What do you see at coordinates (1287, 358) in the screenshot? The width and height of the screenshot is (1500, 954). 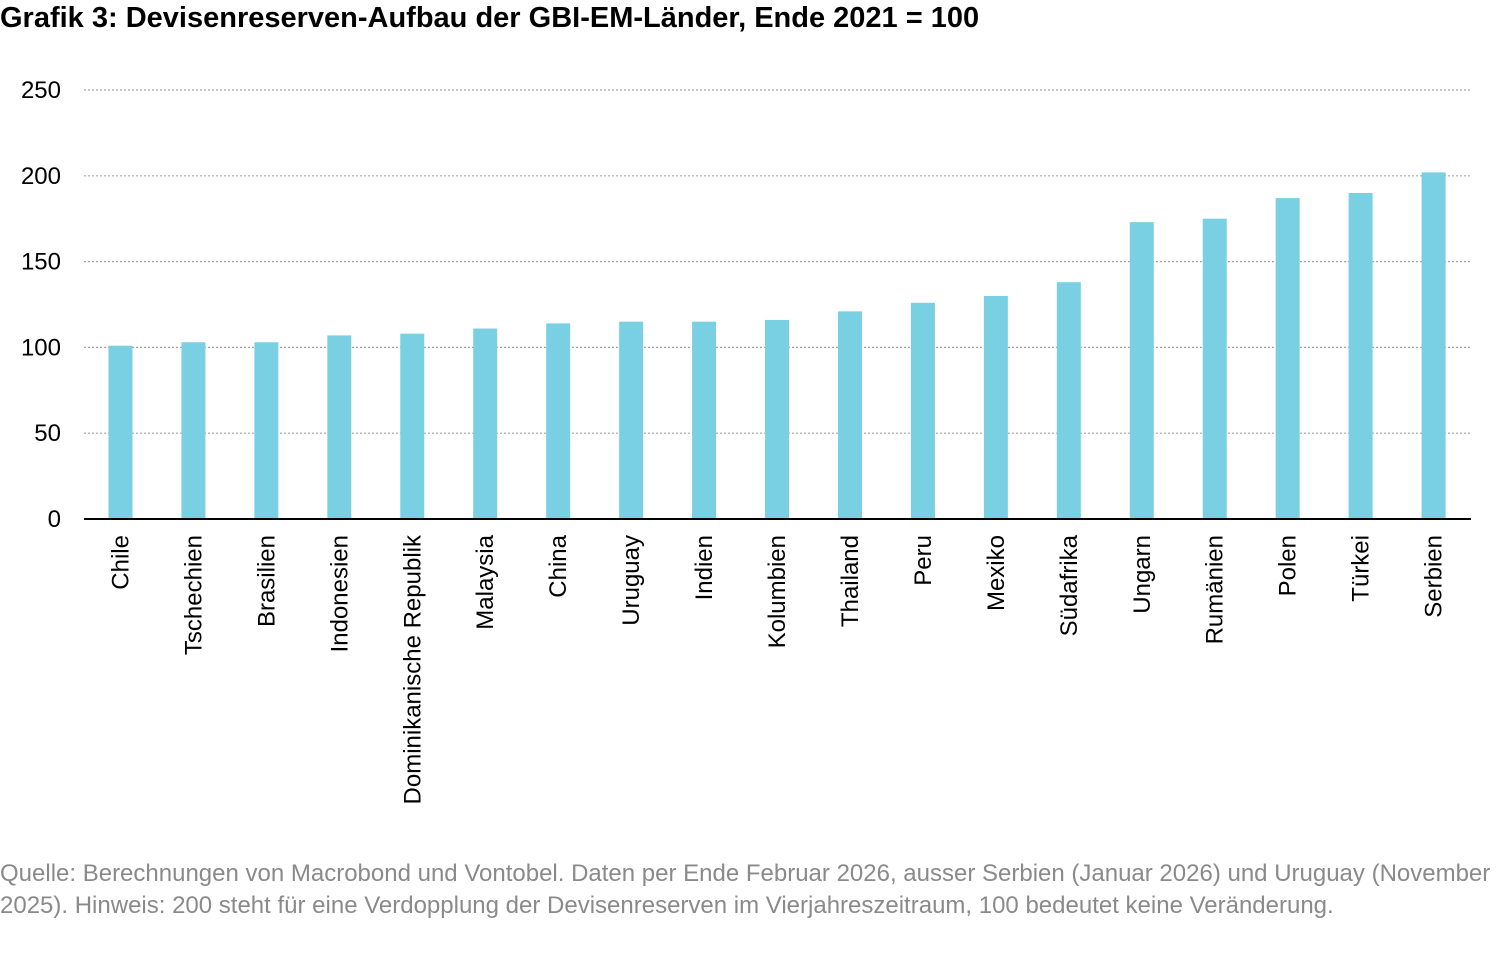 I see `bar-polen` at bounding box center [1287, 358].